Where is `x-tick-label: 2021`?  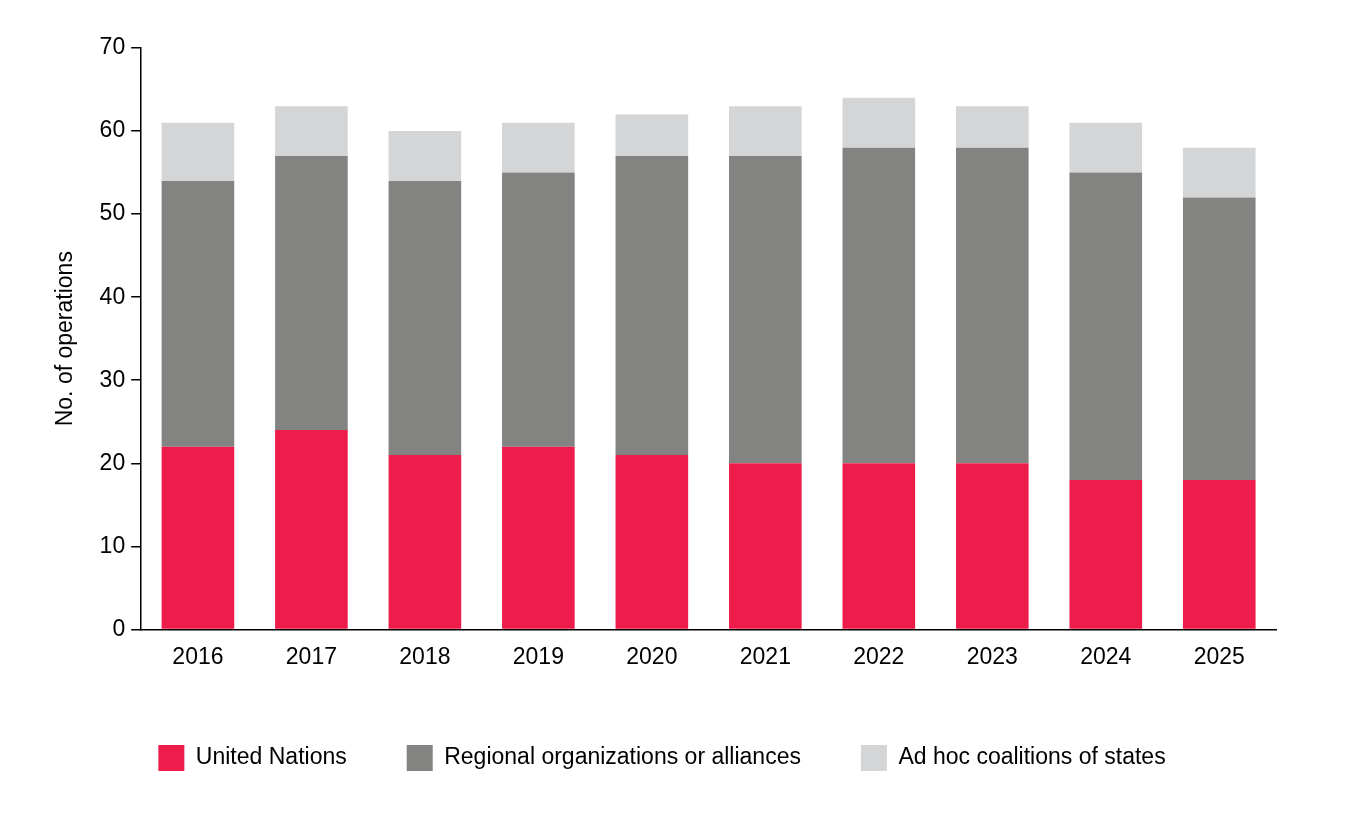 x-tick-label: 2021 is located at coordinates (765, 655).